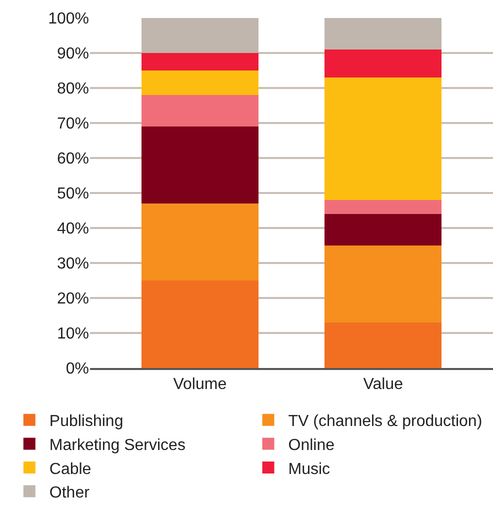 This screenshot has height=509, width=493. Describe the element at coordinates (309, 469) in the screenshot. I see `legend-label: Music` at that location.